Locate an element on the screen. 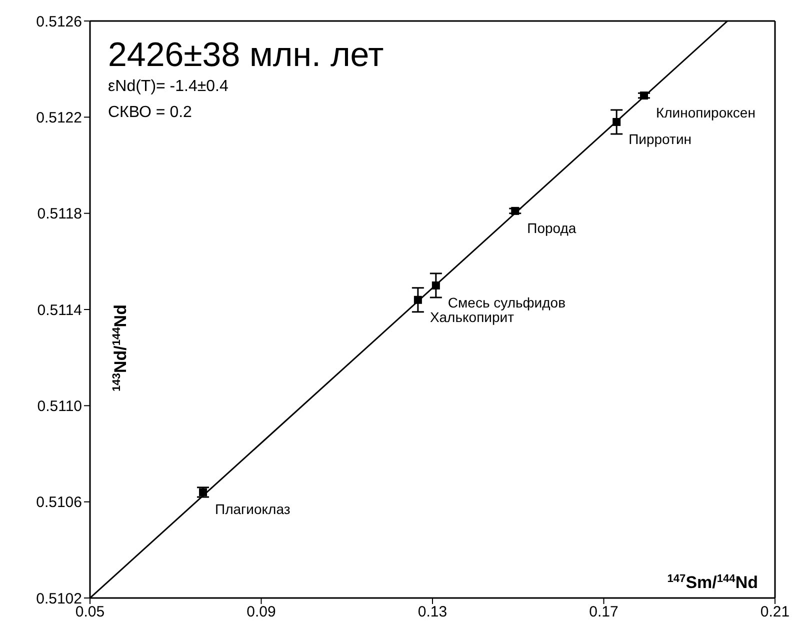 This screenshot has height=643, width=803. annotation: Порода is located at coordinates (551, 228).